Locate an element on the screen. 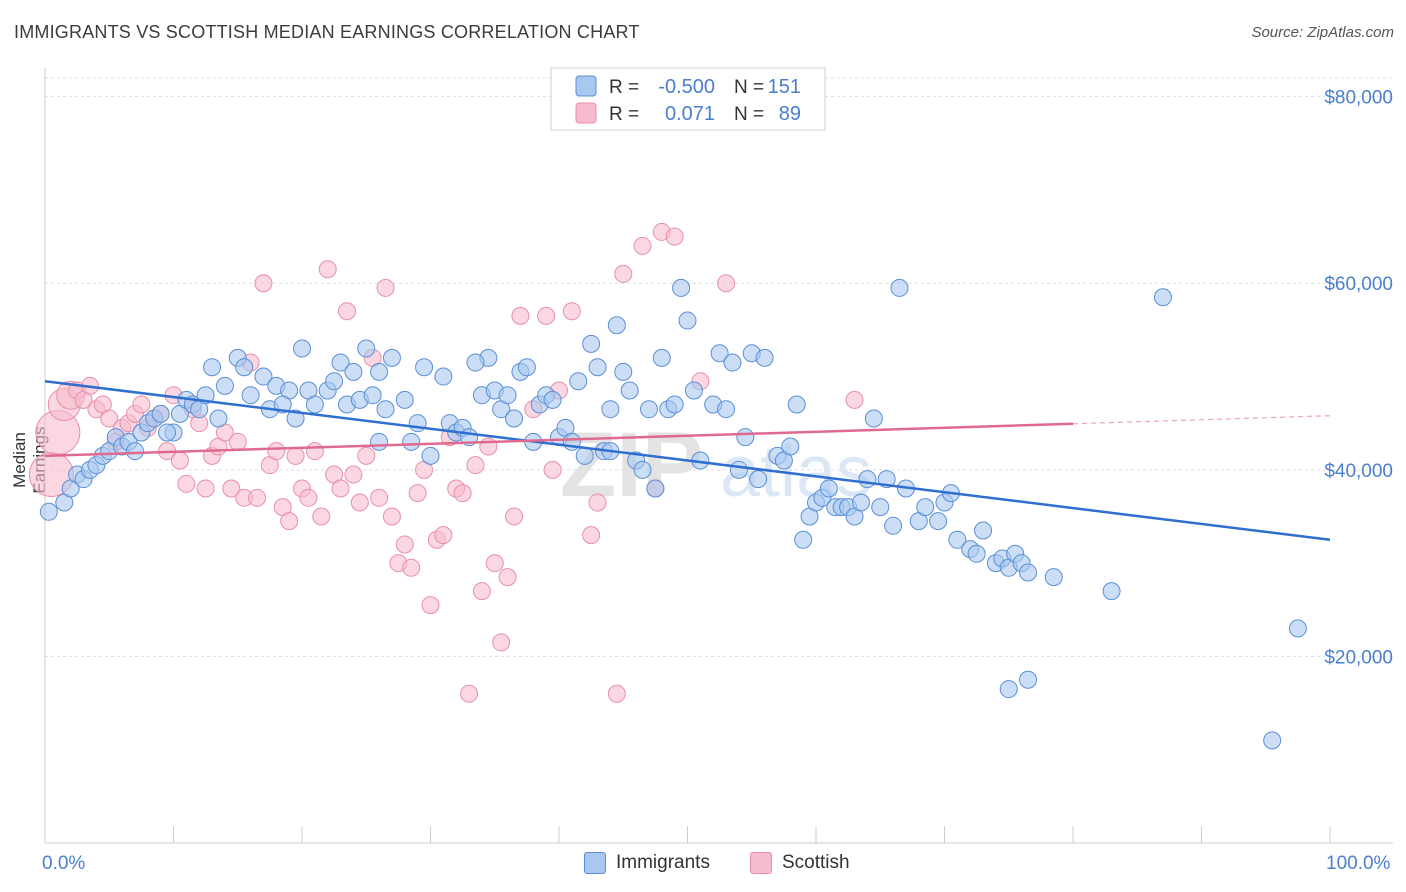 The width and height of the screenshot is (1406, 892). chart-source: Source: ZipAtlas.com is located at coordinates (1322, 32).